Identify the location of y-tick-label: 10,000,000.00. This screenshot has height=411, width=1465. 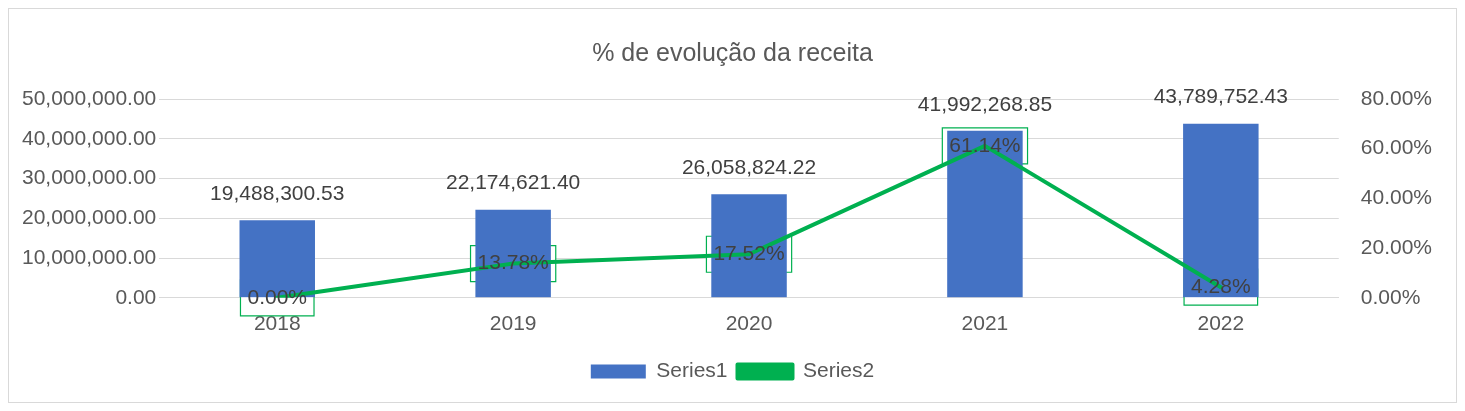
(89, 256).